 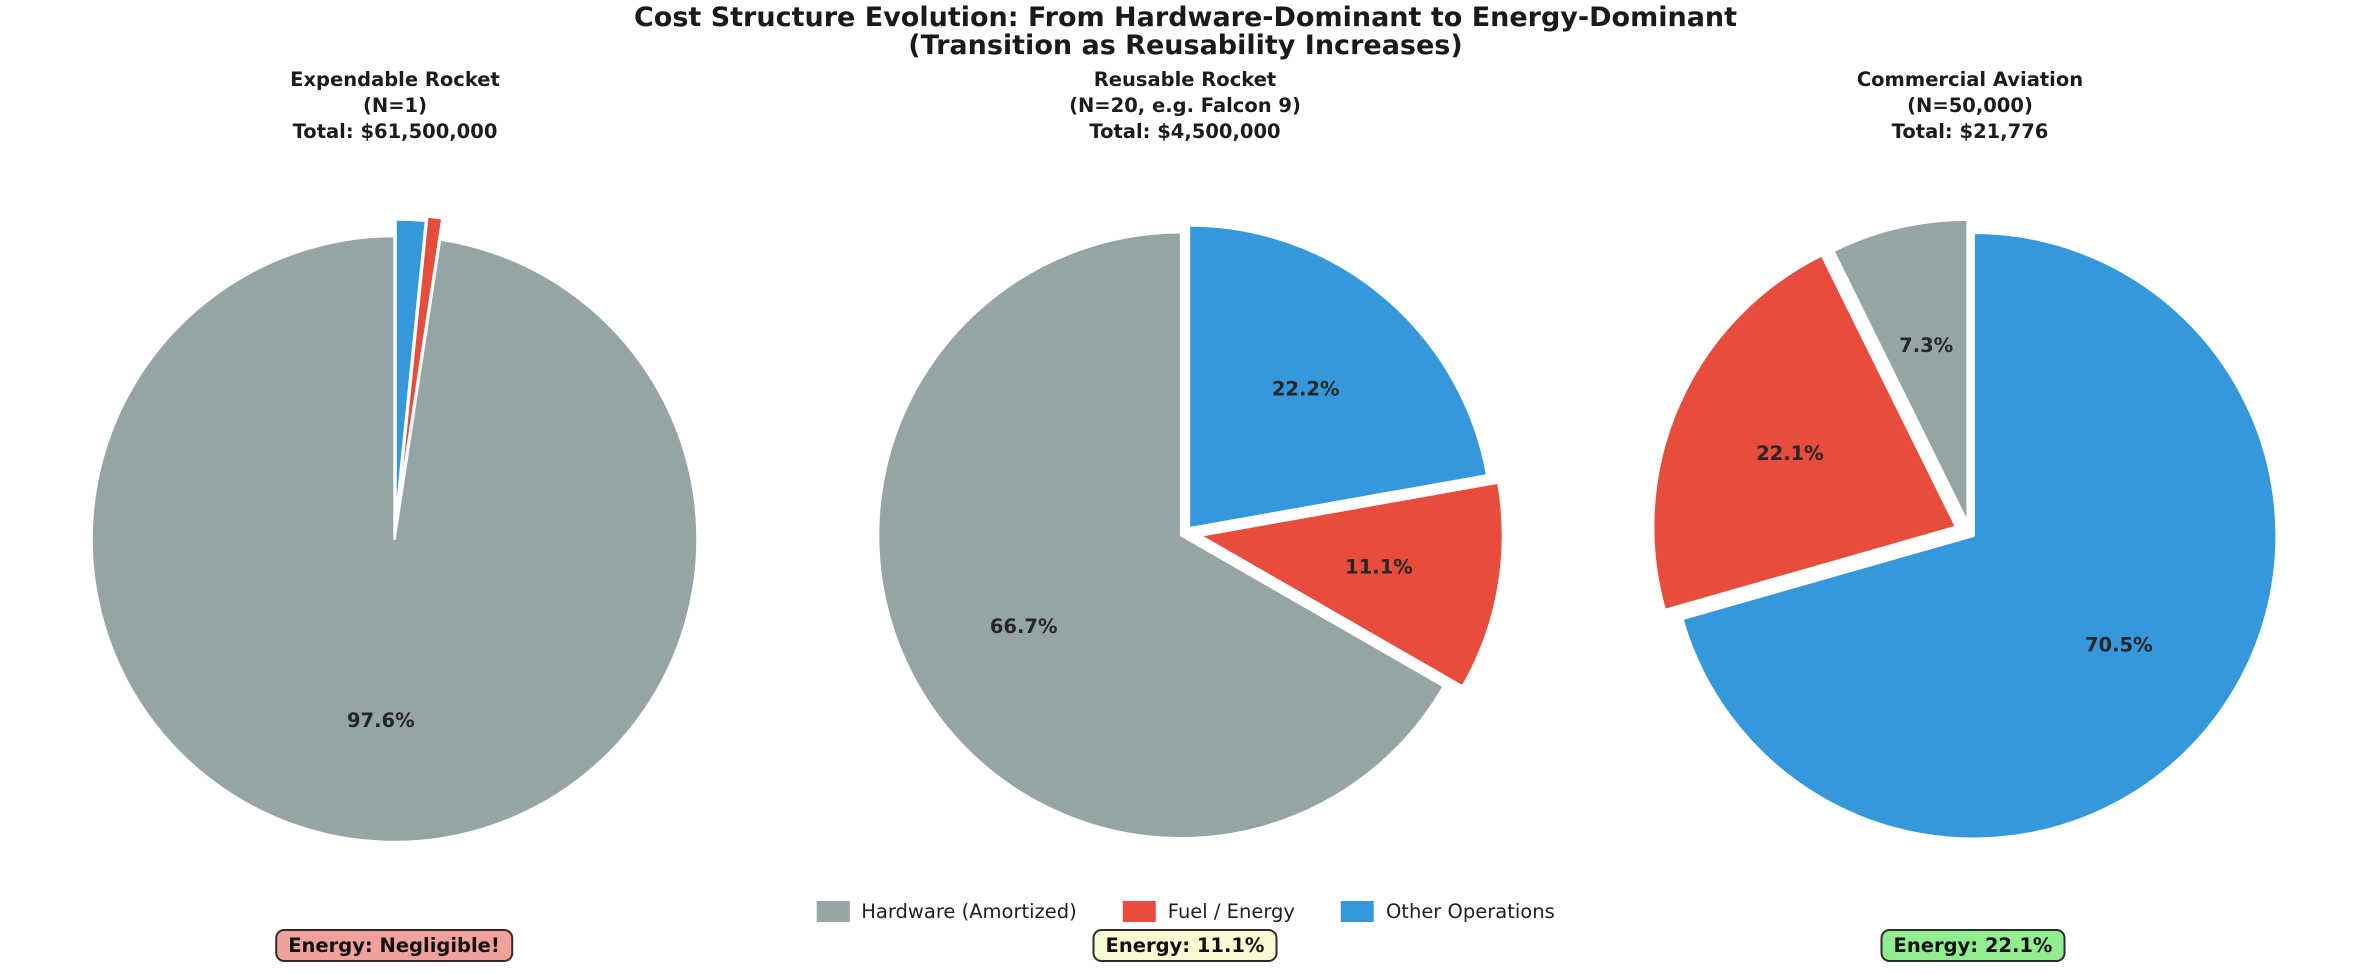 What do you see at coordinates (2119, 645) in the screenshot?
I see `pie-percent-label: 70.5%` at bounding box center [2119, 645].